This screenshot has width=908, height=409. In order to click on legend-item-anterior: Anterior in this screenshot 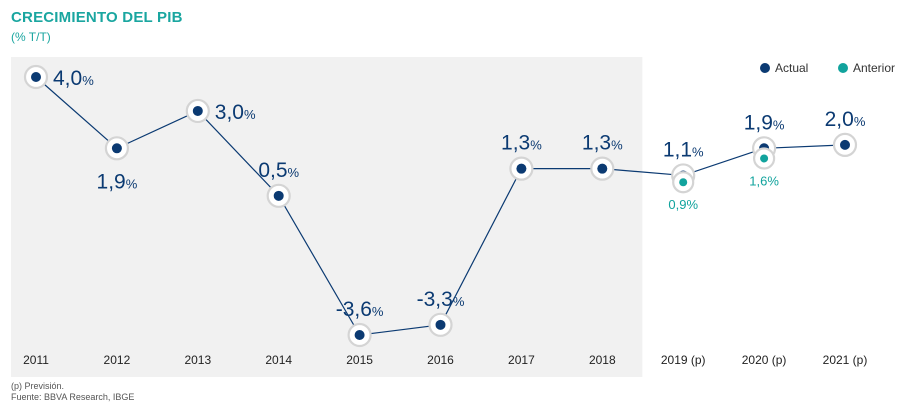, I will do `click(866, 68)`.